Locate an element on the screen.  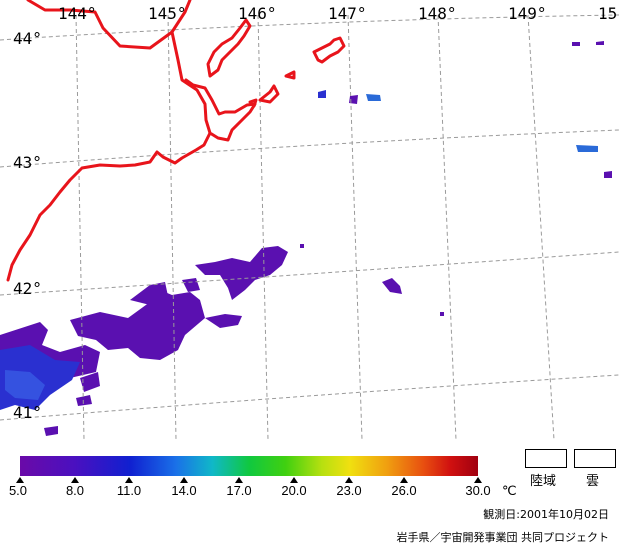
project-credit: 岩手県／宇宙開発事業団 共同プロジェクト is located at coordinates (503, 537).